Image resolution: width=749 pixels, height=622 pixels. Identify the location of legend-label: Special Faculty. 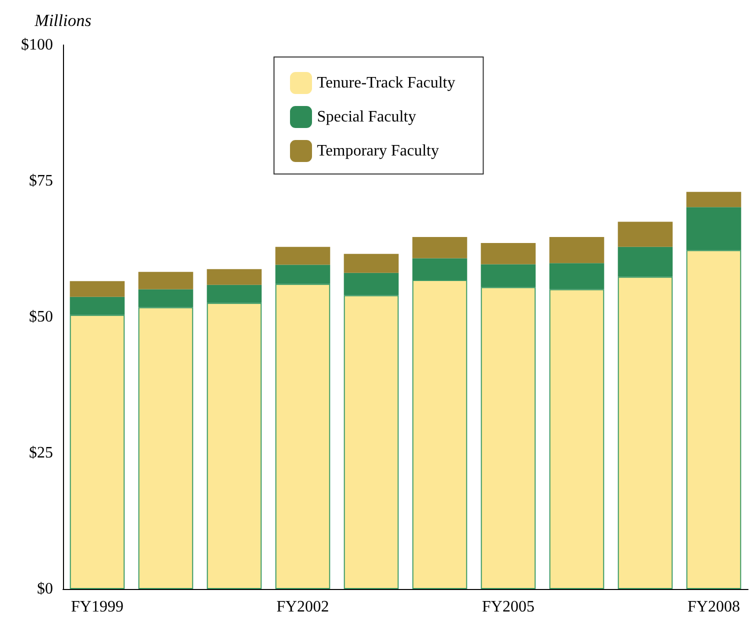
(366, 117).